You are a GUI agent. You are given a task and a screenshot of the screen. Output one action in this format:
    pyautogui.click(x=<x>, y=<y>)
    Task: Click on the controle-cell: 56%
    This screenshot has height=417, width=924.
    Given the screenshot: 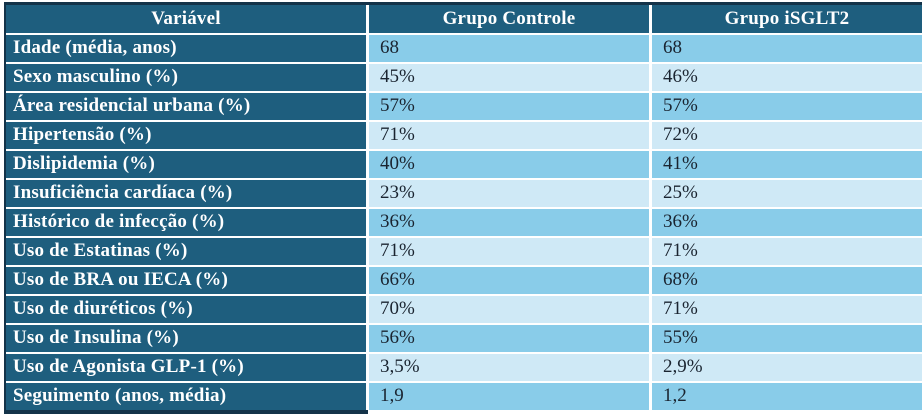 What is the action you would take?
    pyautogui.click(x=509, y=338)
    